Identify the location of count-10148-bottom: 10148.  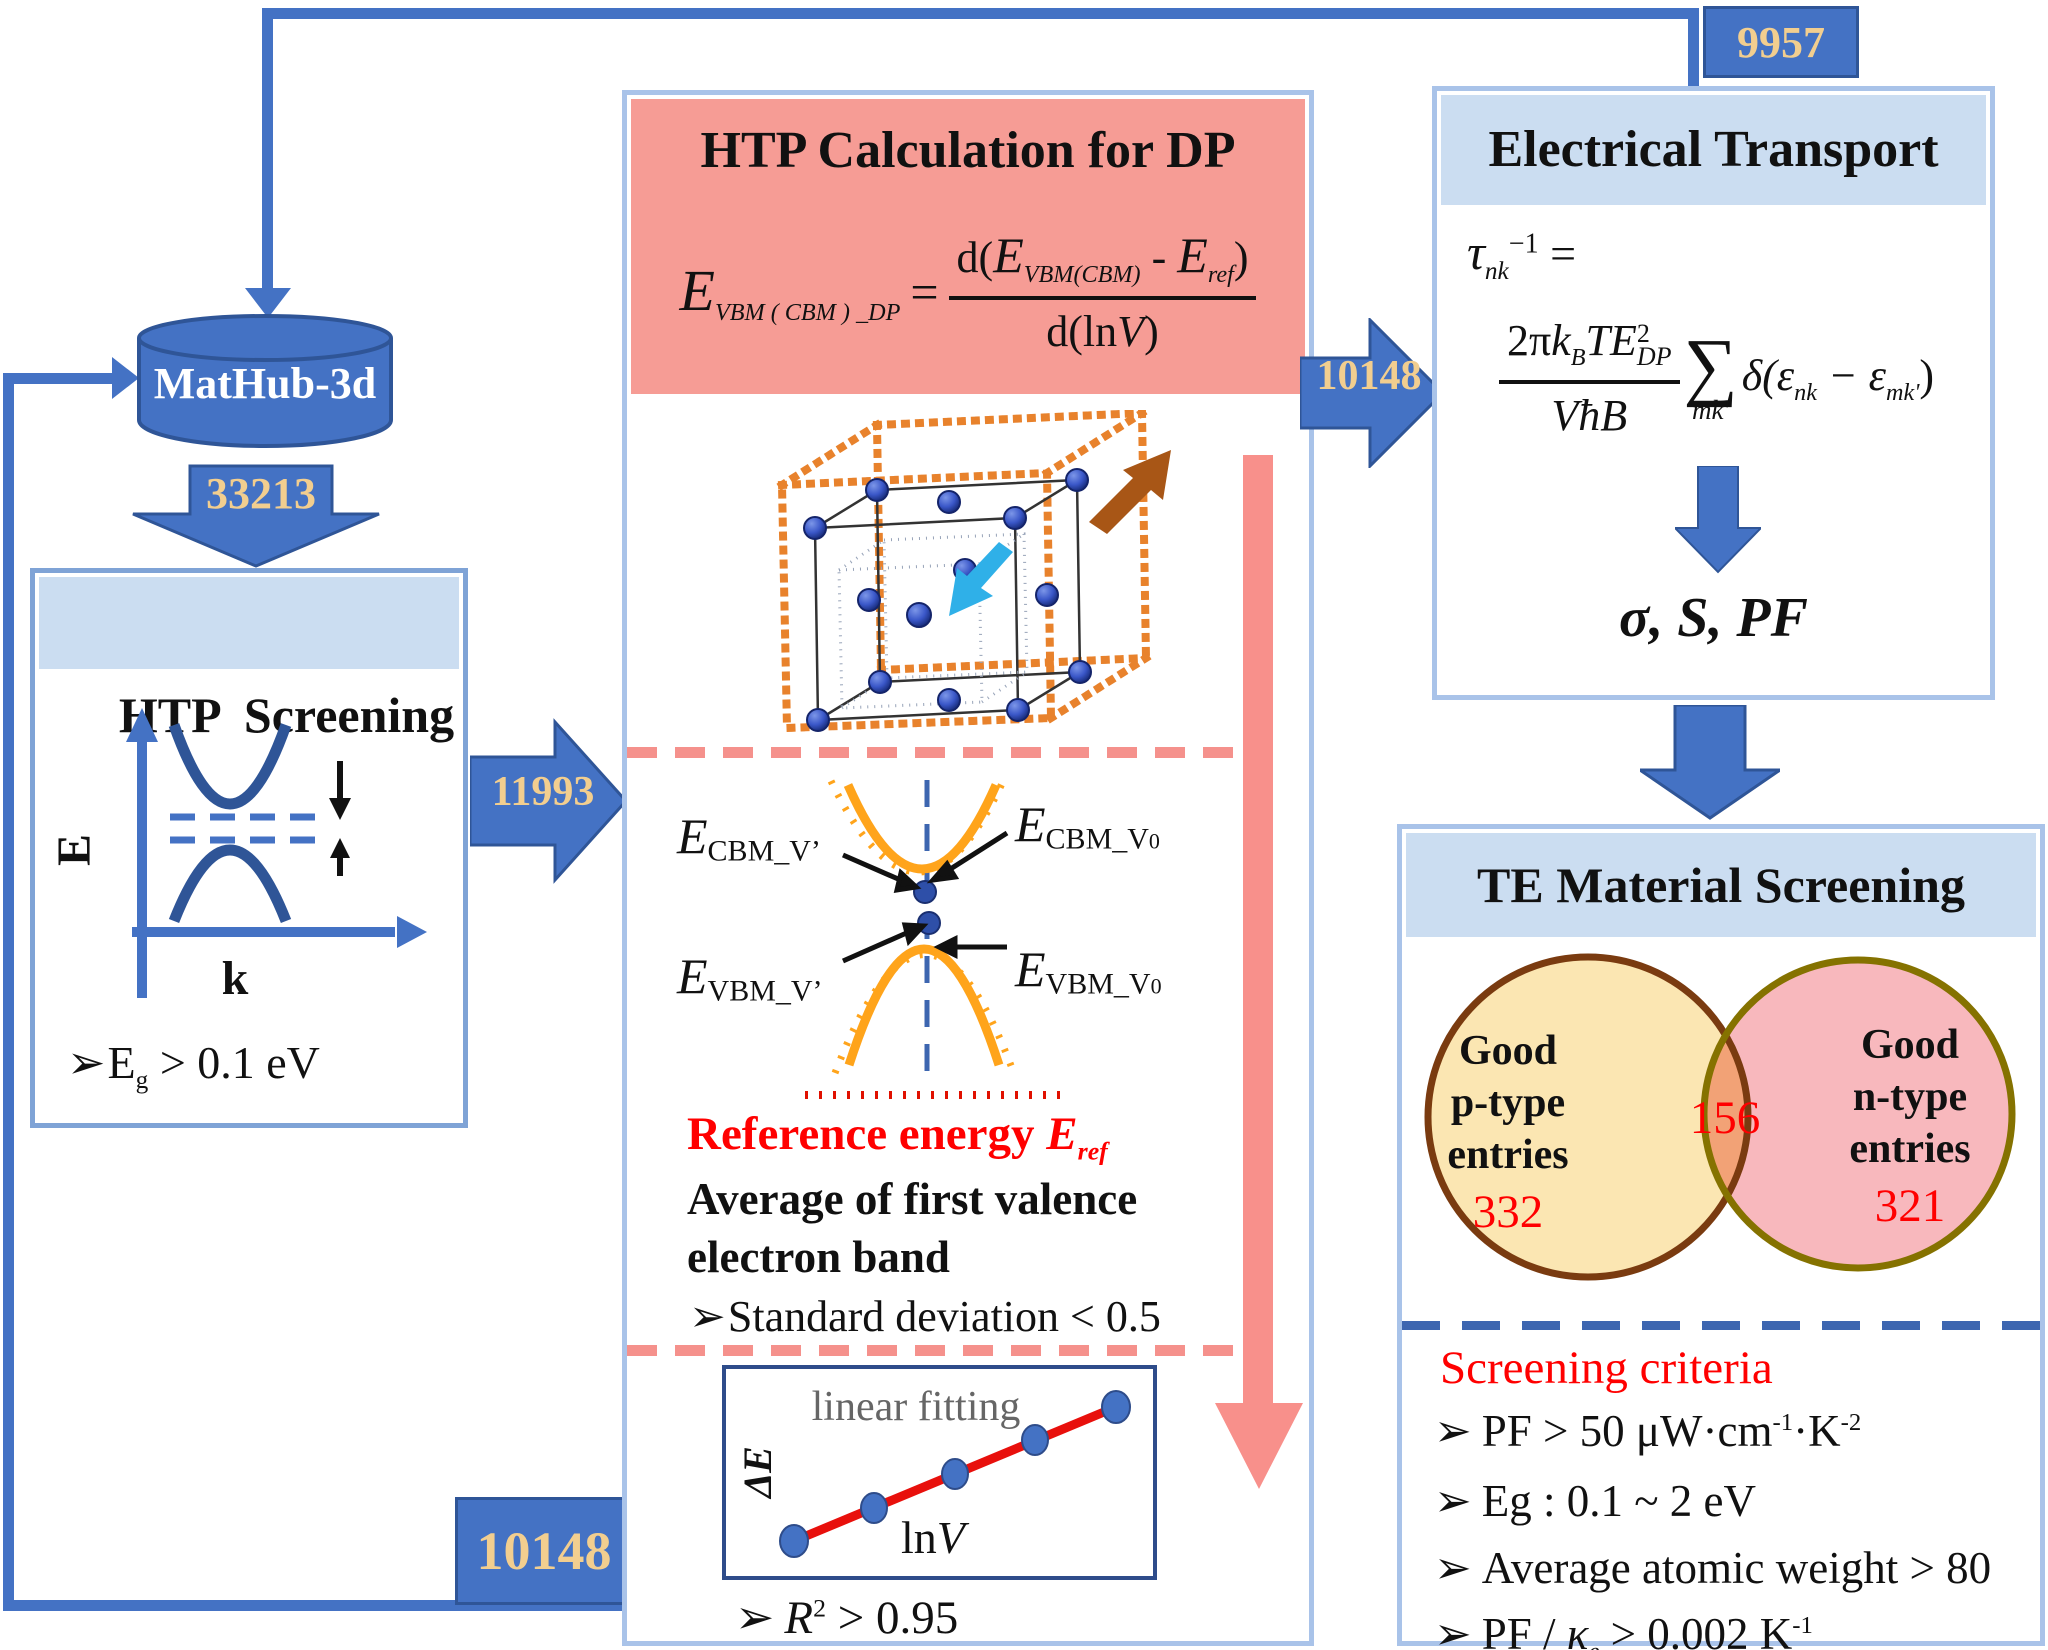
(544, 1551).